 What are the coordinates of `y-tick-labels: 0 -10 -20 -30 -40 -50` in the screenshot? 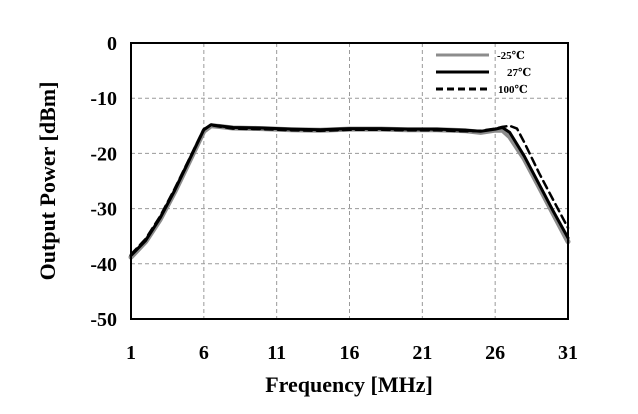 It's located at (103, 182).